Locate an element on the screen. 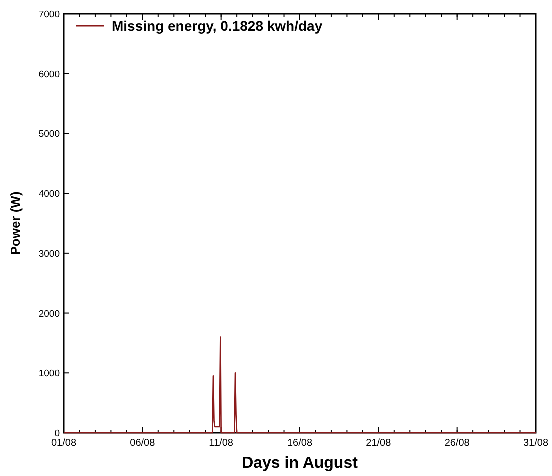 This screenshot has height=476, width=552. y-tick-label: 5000 is located at coordinates (49, 134).